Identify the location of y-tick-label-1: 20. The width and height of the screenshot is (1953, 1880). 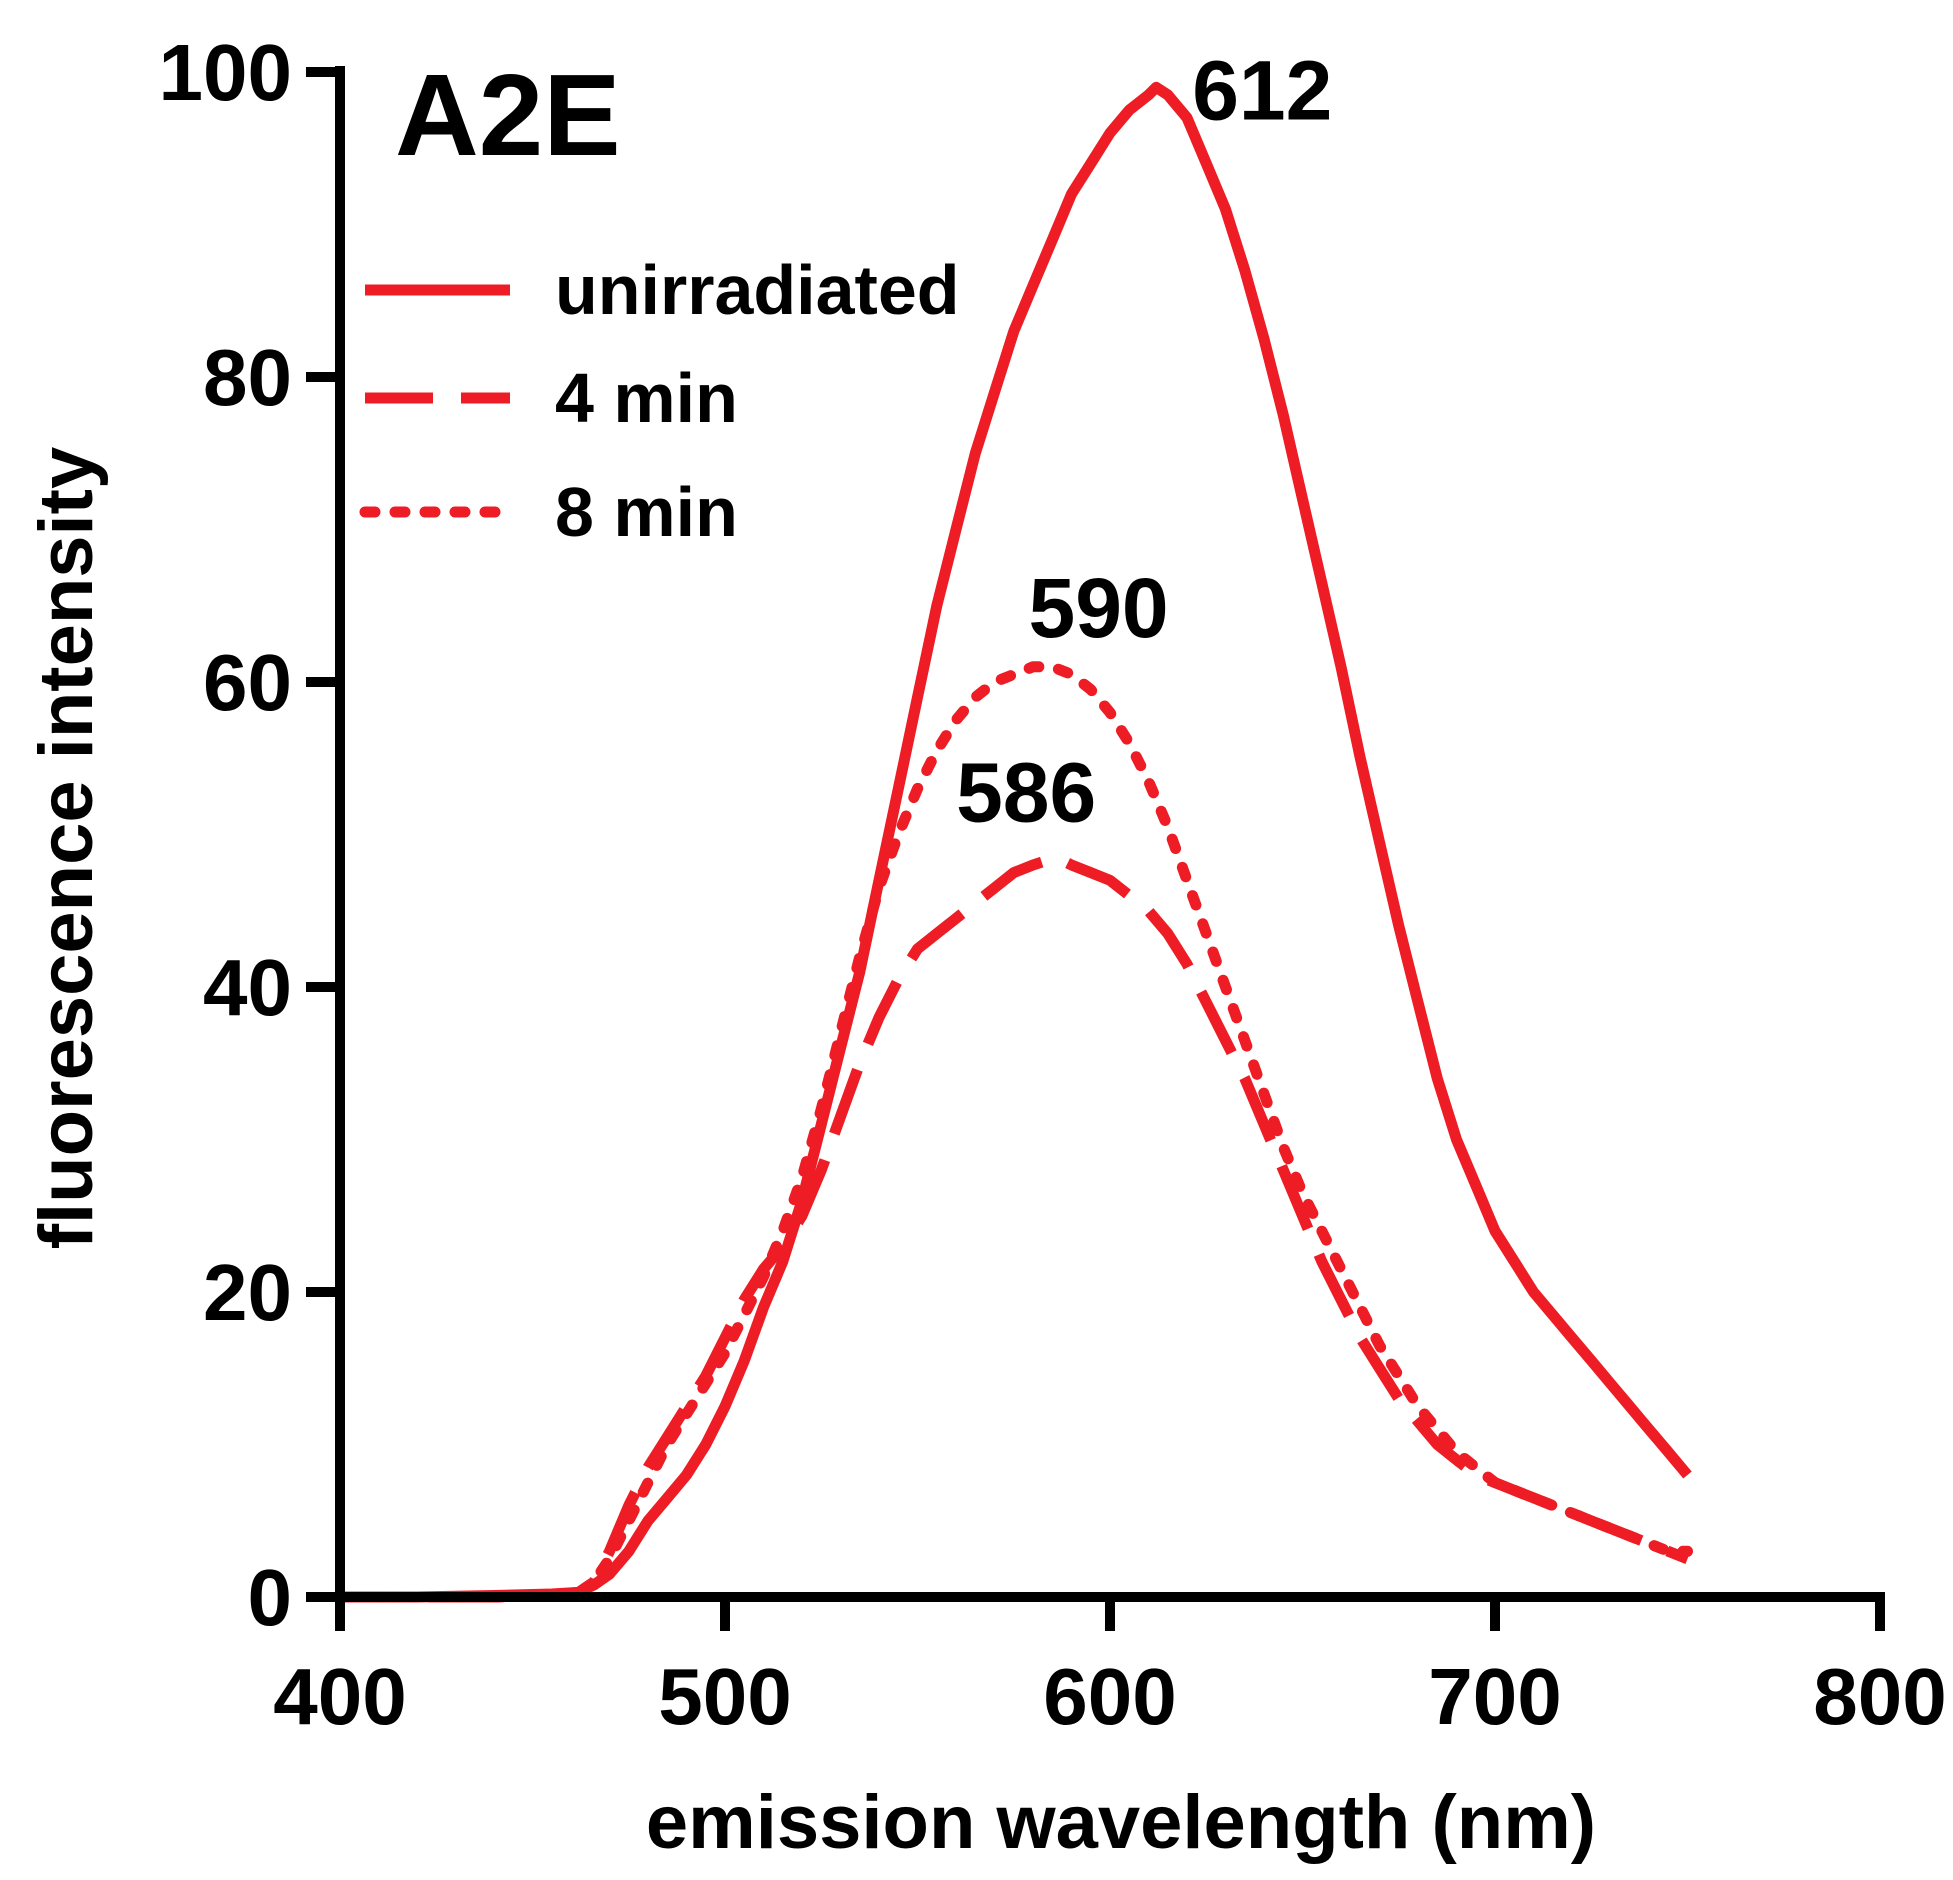
(247, 1292).